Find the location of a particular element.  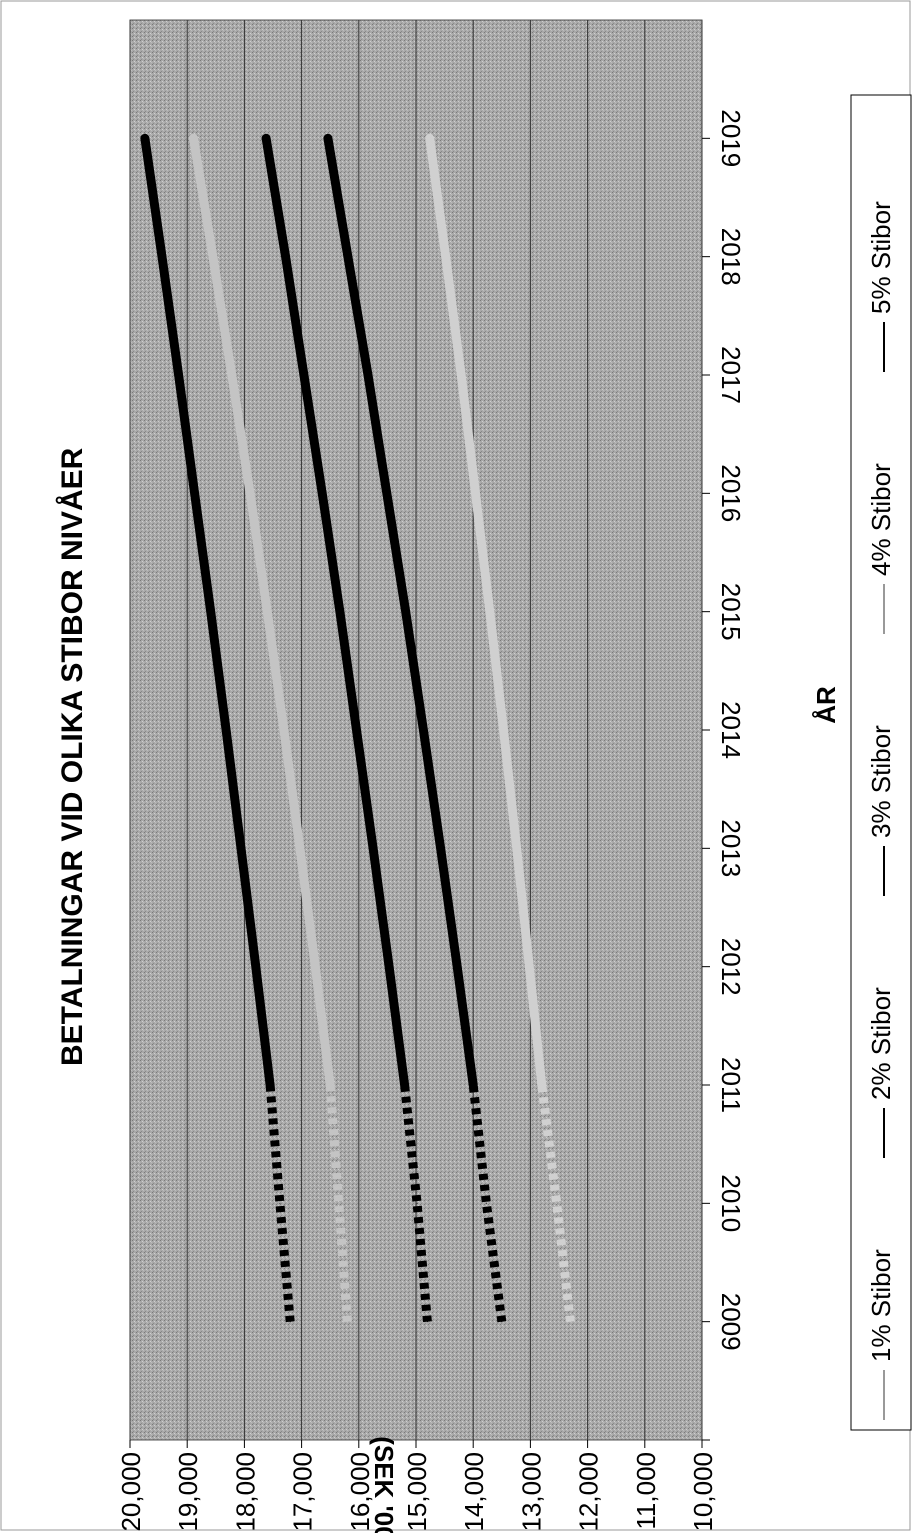

y-tick-label: 10,000 is located at coordinates (703, 1492).